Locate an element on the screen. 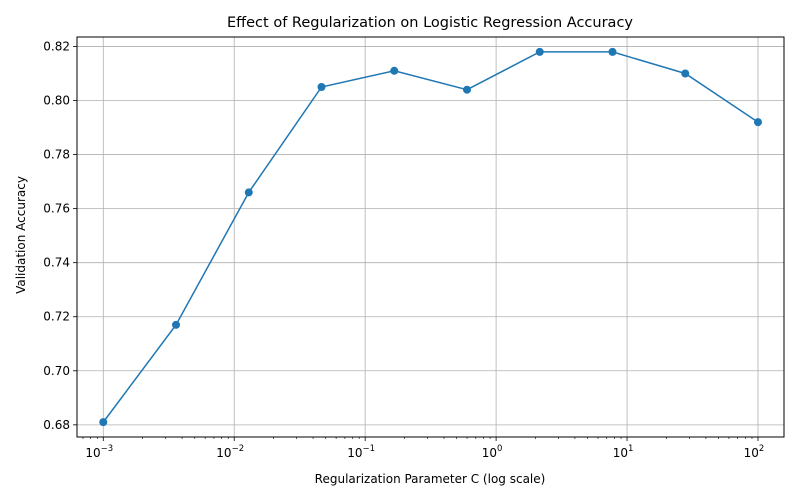  x-tick-label: 10⁻¹ is located at coordinates (361, 452).